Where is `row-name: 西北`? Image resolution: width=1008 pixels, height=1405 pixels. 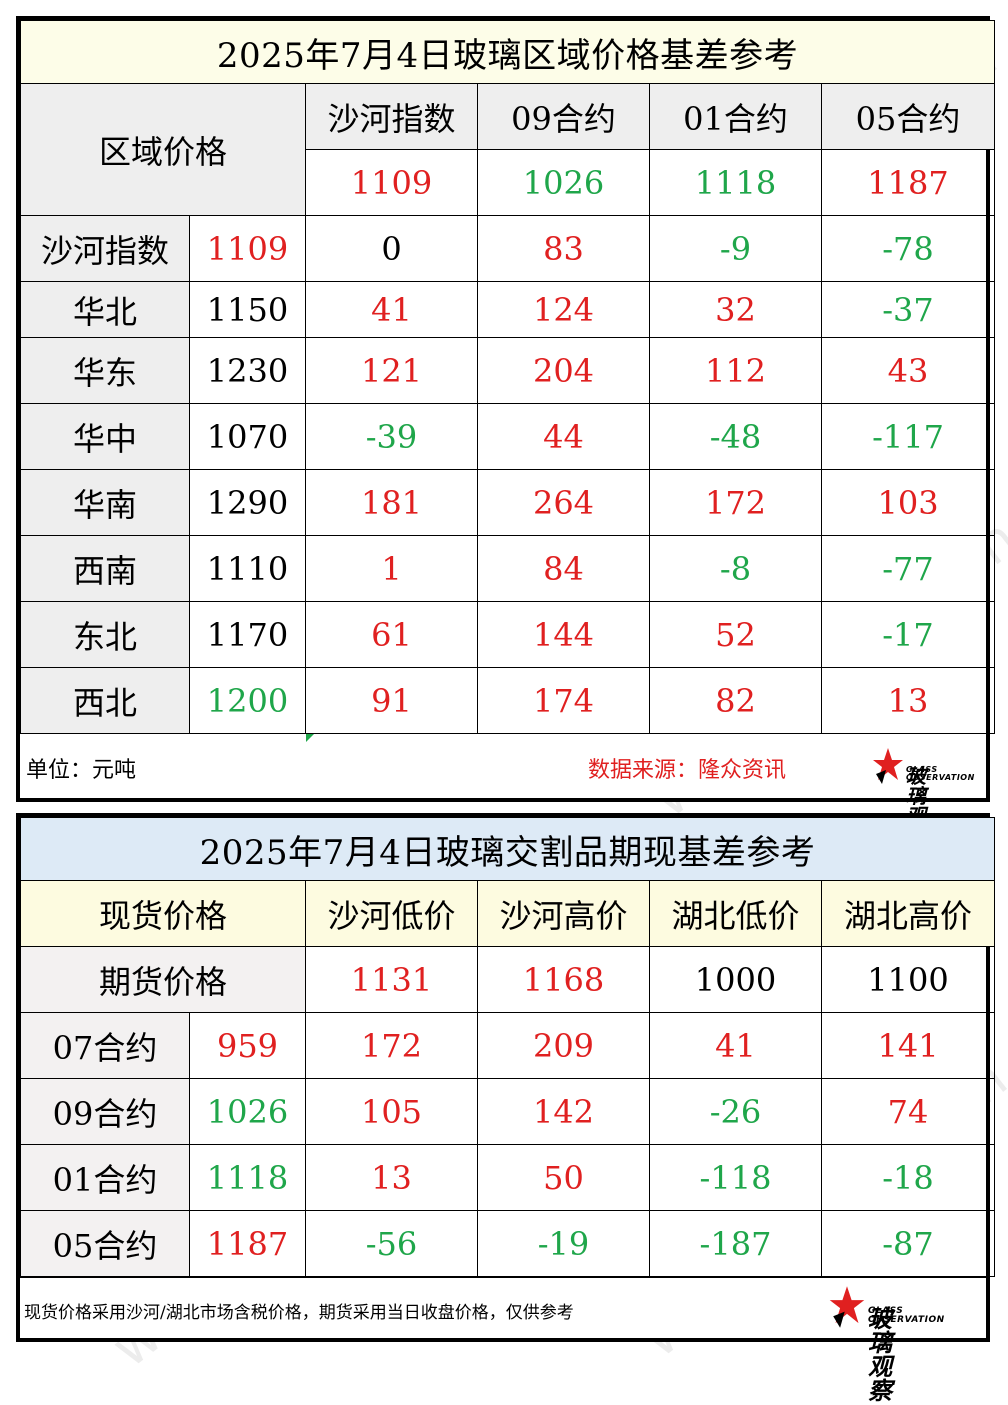 row-name: 西北 is located at coordinates (105, 700).